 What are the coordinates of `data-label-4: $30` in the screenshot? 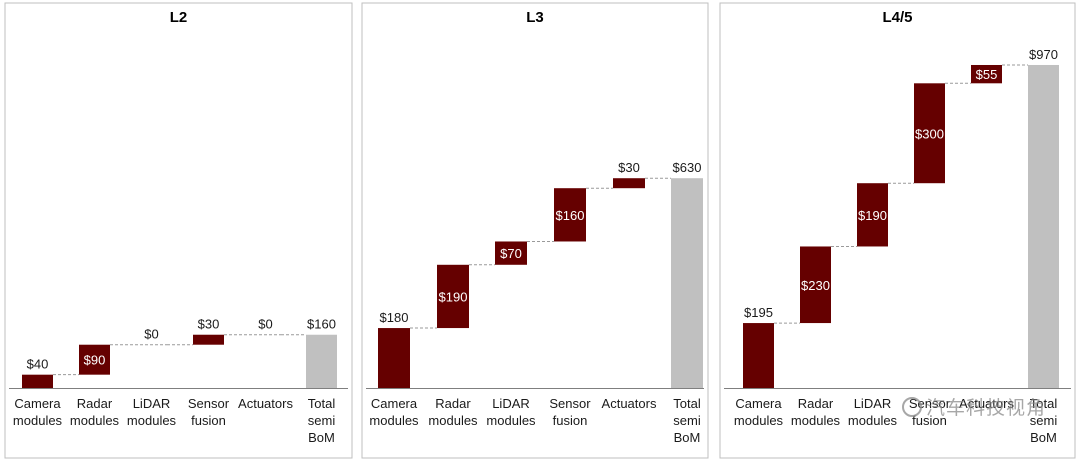 It's located at (209, 324).